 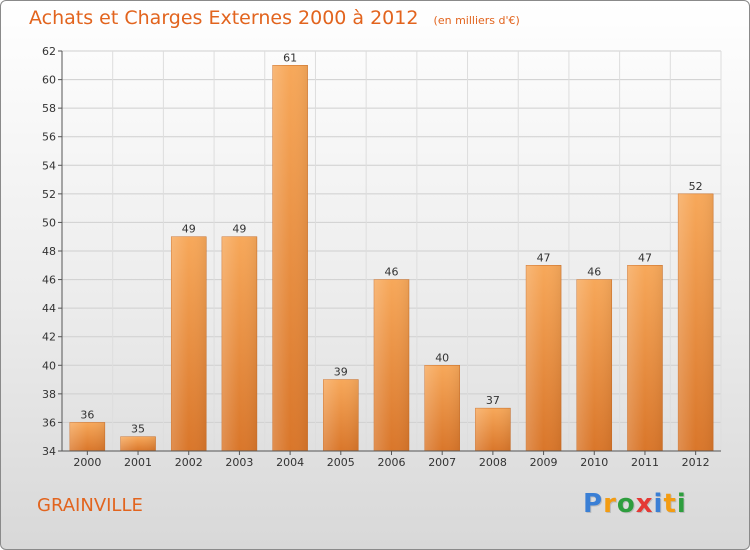 What do you see at coordinates (341, 462) in the screenshot?
I see `x-tick-label: 2005` at bounding box center [341, 462].